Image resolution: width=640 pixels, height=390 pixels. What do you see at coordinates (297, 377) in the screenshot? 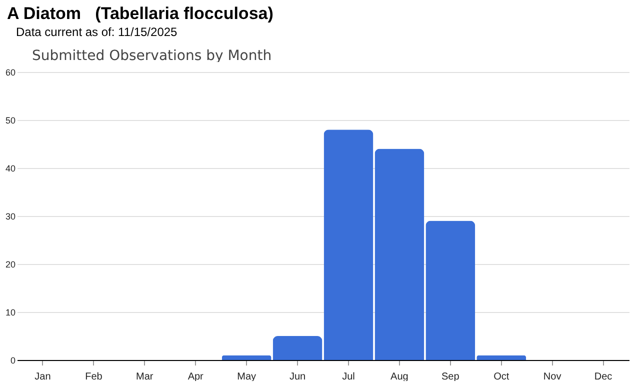
I see `x-tick-label: Jun` at bounding box center [297, 377].